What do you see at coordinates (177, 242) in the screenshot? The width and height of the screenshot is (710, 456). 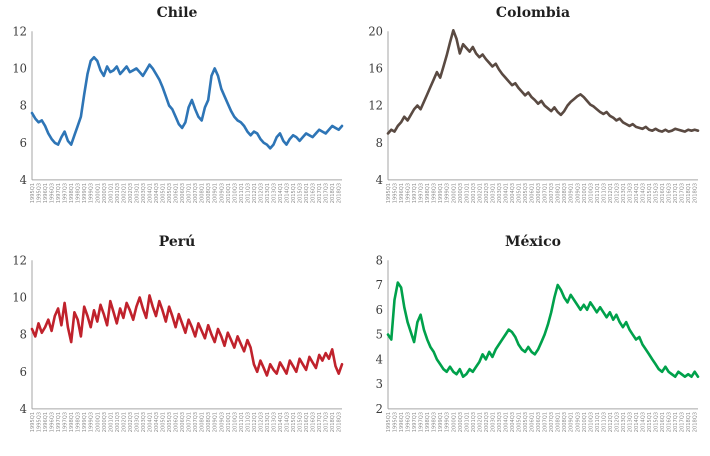 I see `chart-title-peru: Perú` at bounding box center [177, 242].